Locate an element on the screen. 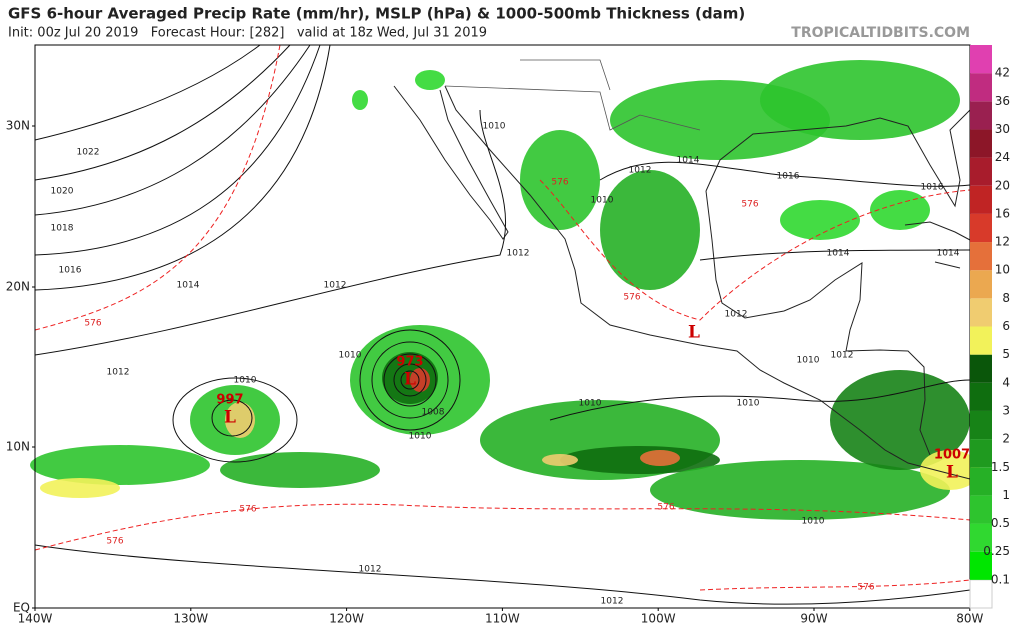  lat-label: 10N is located at coordinates (18, 447).